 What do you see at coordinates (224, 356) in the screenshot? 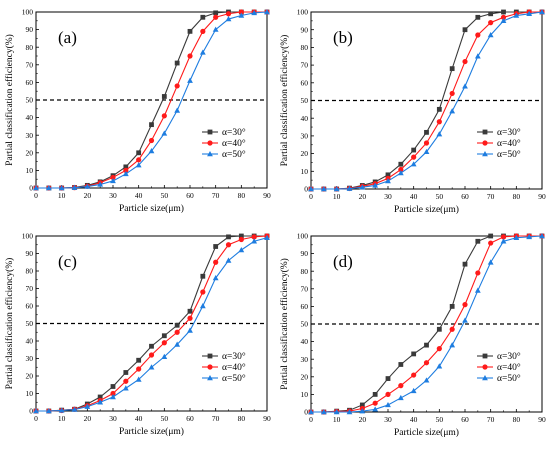
I see `legend-item: α=30°` at bounding box center [224, 356].